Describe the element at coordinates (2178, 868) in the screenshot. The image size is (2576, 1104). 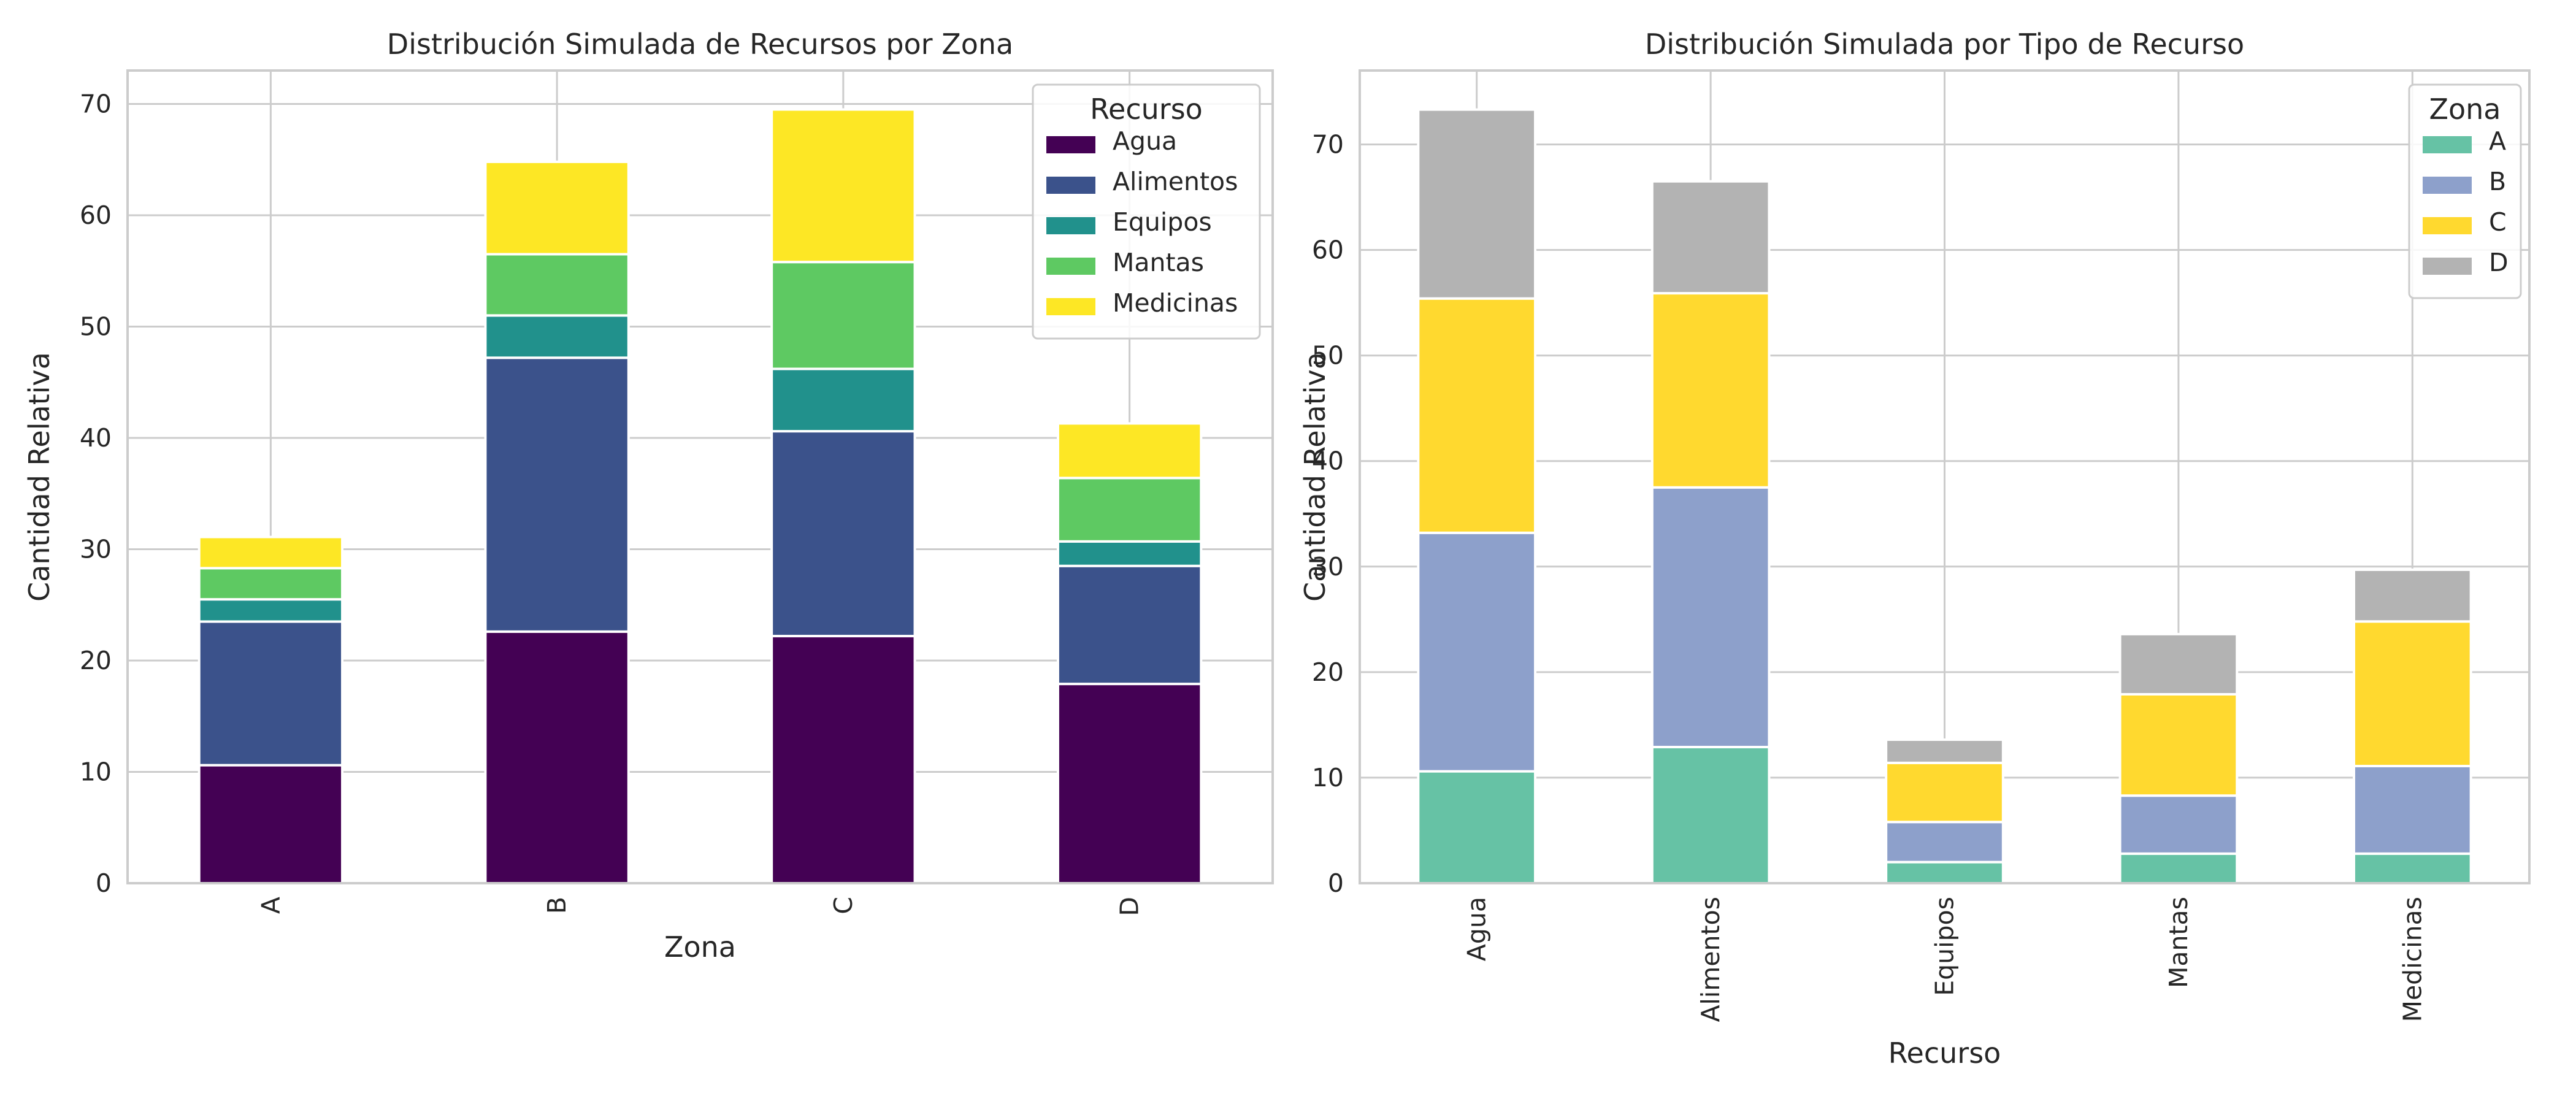
I see `bar-A-Mantas` at that location.